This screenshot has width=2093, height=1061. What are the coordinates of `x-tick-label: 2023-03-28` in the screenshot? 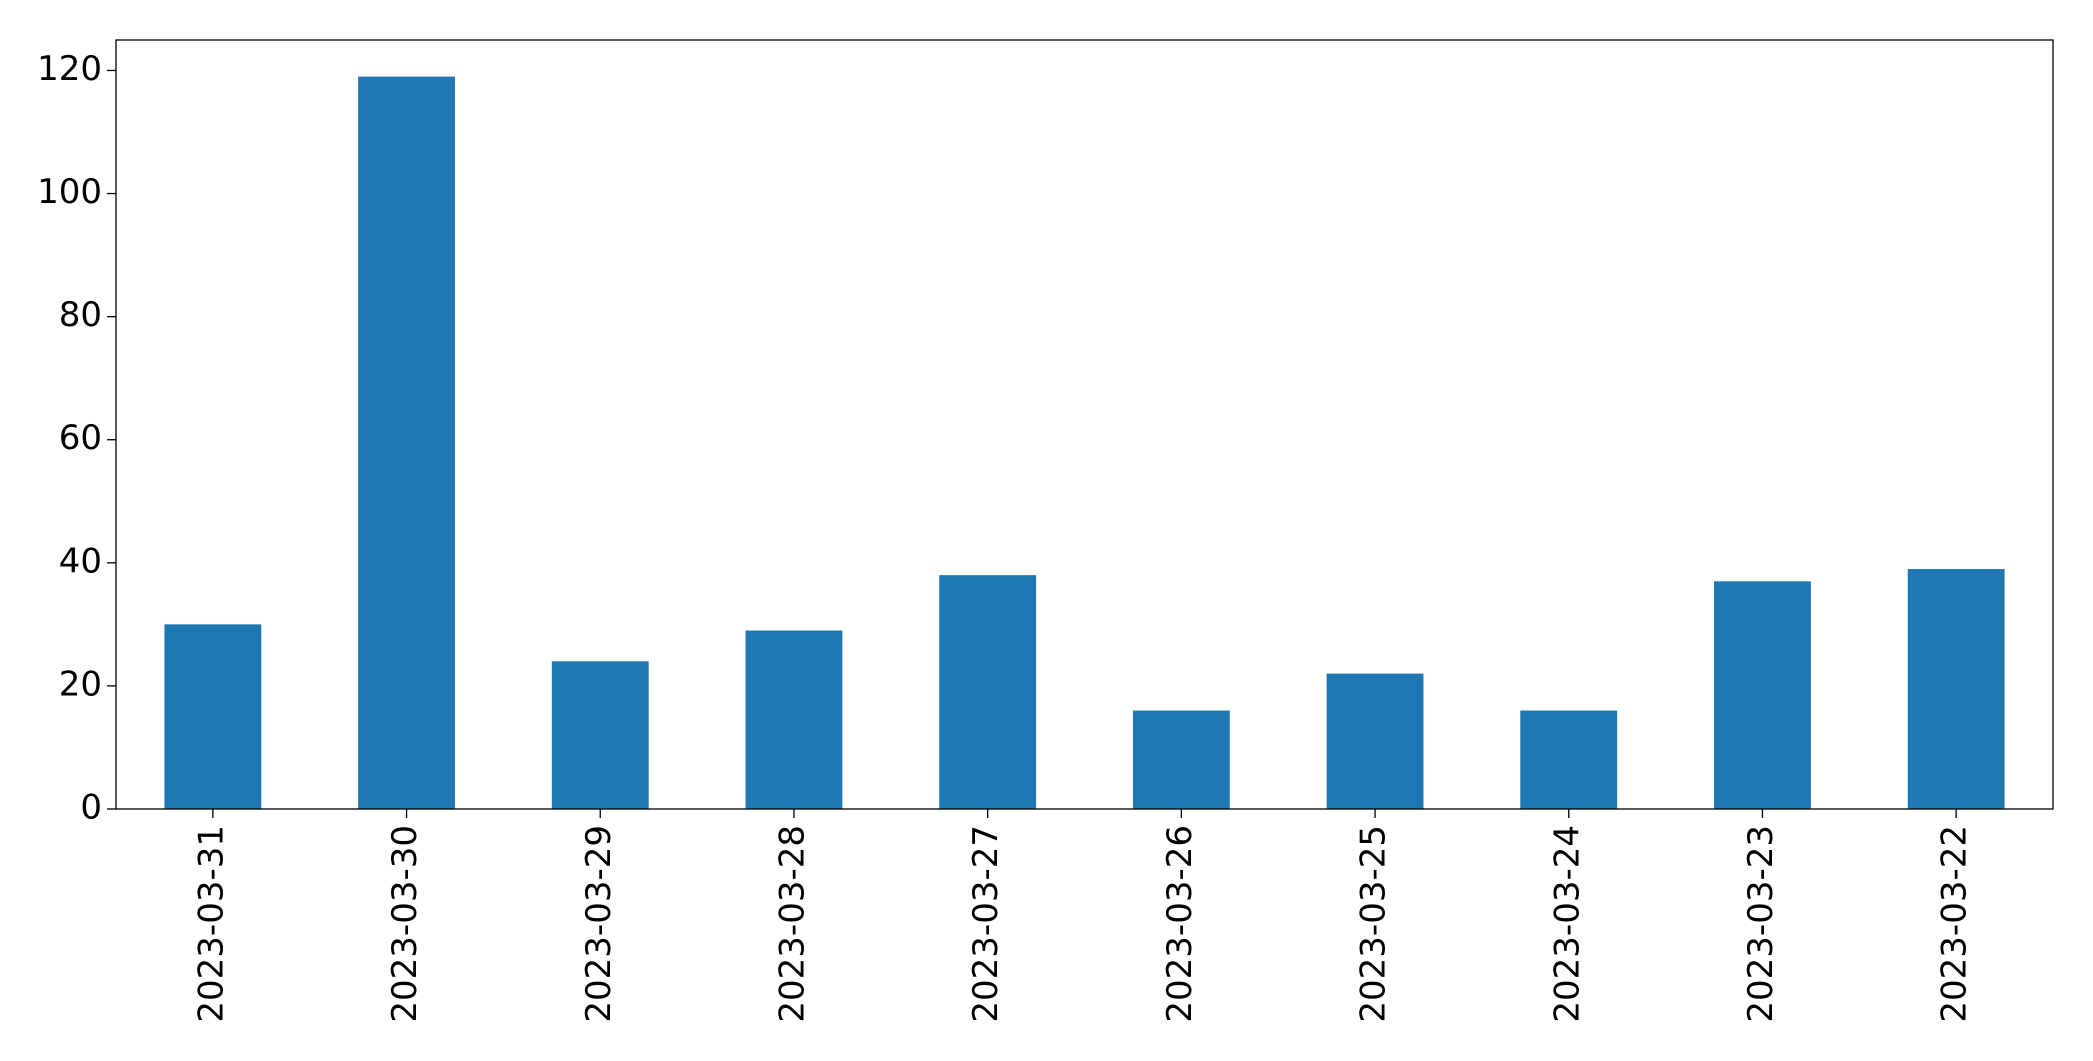 It's located at (792, 924).